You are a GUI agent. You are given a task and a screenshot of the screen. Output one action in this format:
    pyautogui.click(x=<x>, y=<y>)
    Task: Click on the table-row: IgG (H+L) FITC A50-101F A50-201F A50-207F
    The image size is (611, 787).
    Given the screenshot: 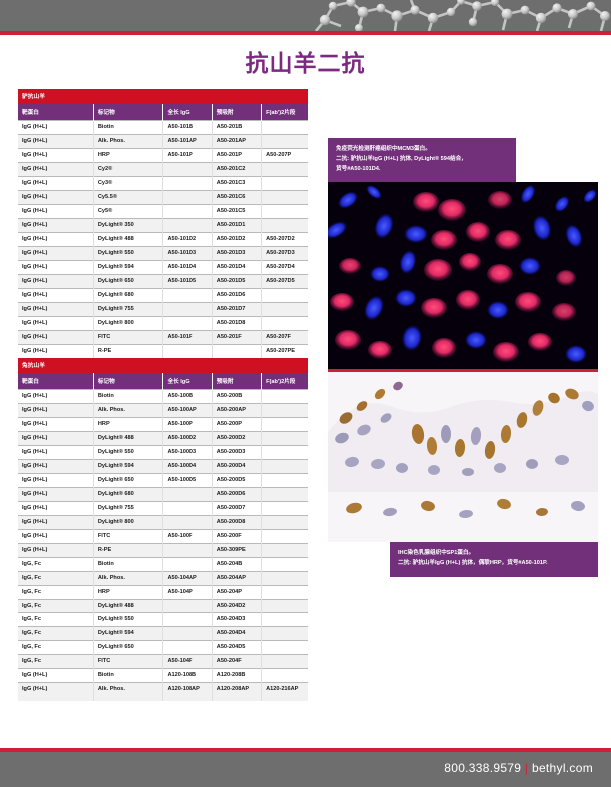 What is the action you would take?
    pyautogui.click(x=163, y=337)
    